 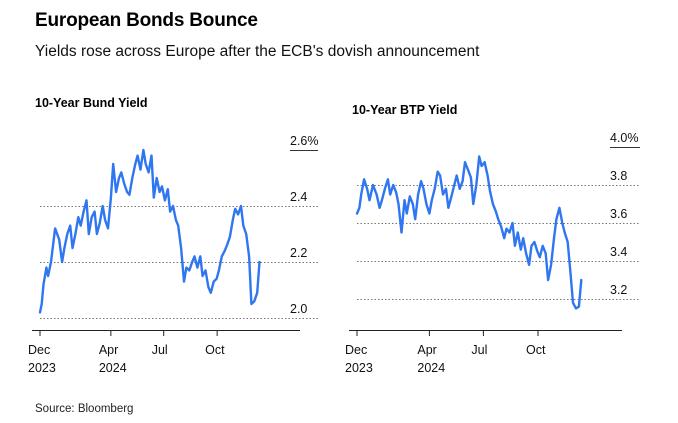 I want to click on bund-yield-line, so click(x=149, y=231).